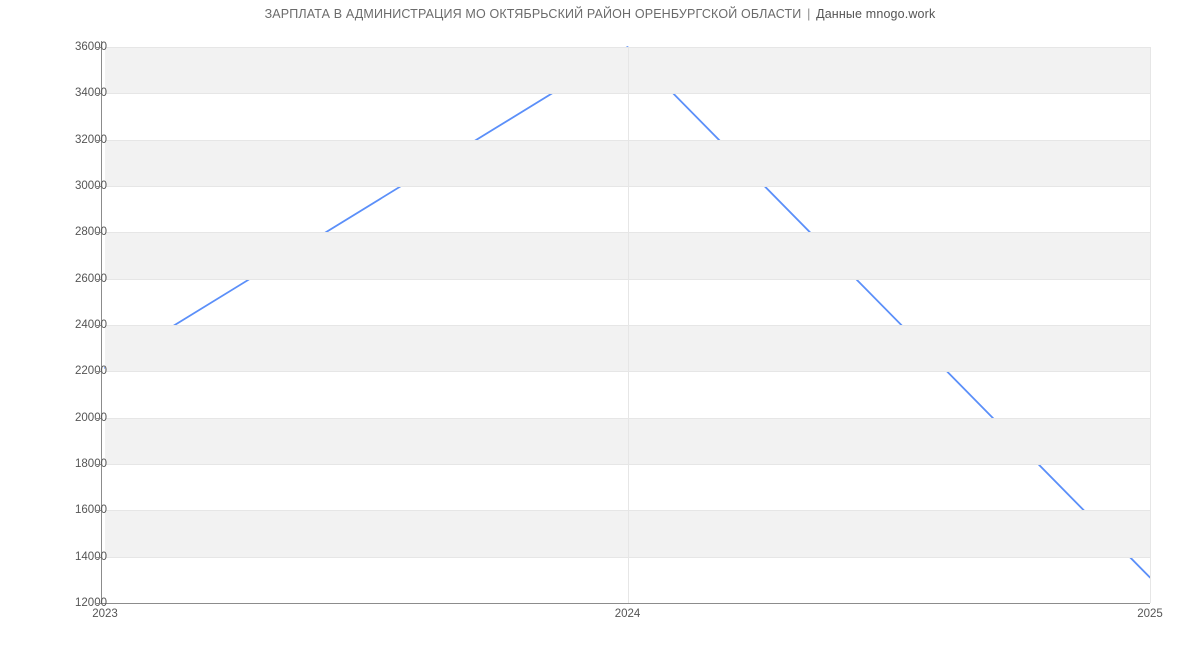 This screenshot has width=1200, height=650. What do you see at coordinates (91, 325) in the screenshot?
I see `y-axis-tick-label: 24000` at bounding box center [91, 325].